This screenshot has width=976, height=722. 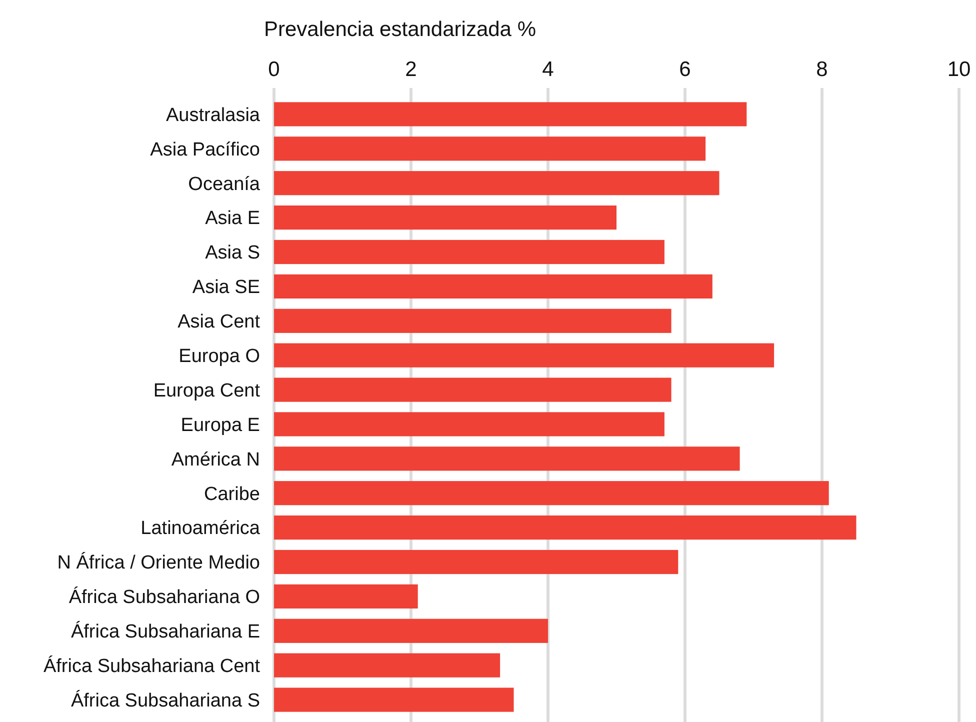 What do you see at coordinates (152, 665) in the screenshot?
I see `y-tick-label: África Subsahariana Cent` at bounding box center [152, 665].